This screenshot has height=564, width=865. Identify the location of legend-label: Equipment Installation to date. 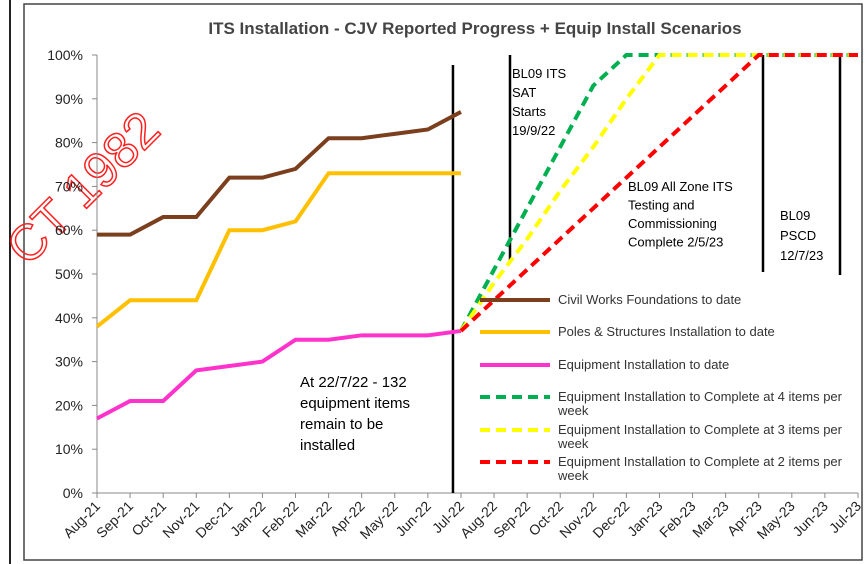
(644, 364).